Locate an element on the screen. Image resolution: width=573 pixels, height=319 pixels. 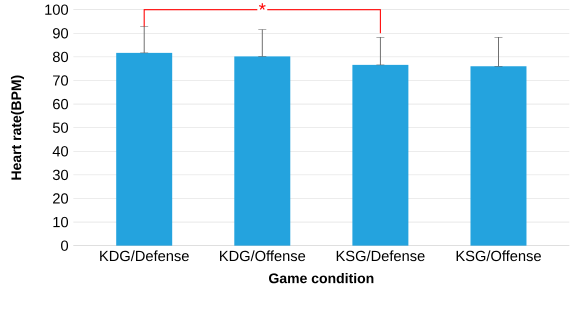
y-tick-label: 10 is located at coordinates (60, 222).